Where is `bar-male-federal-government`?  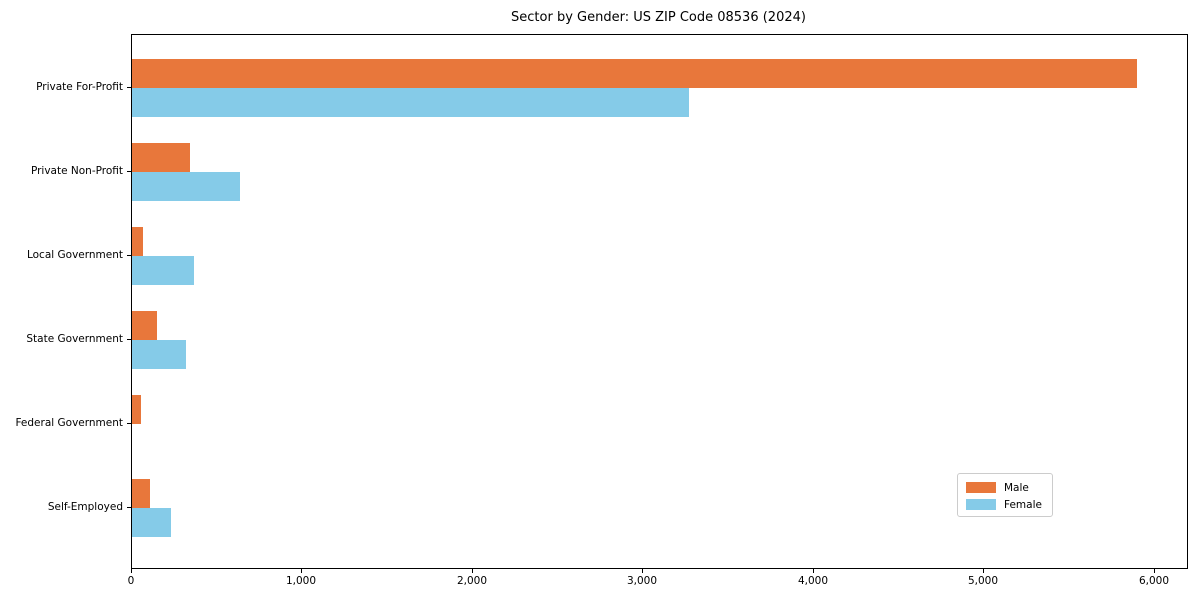
bar-male-federal-government is located at coordinates (136, 409).